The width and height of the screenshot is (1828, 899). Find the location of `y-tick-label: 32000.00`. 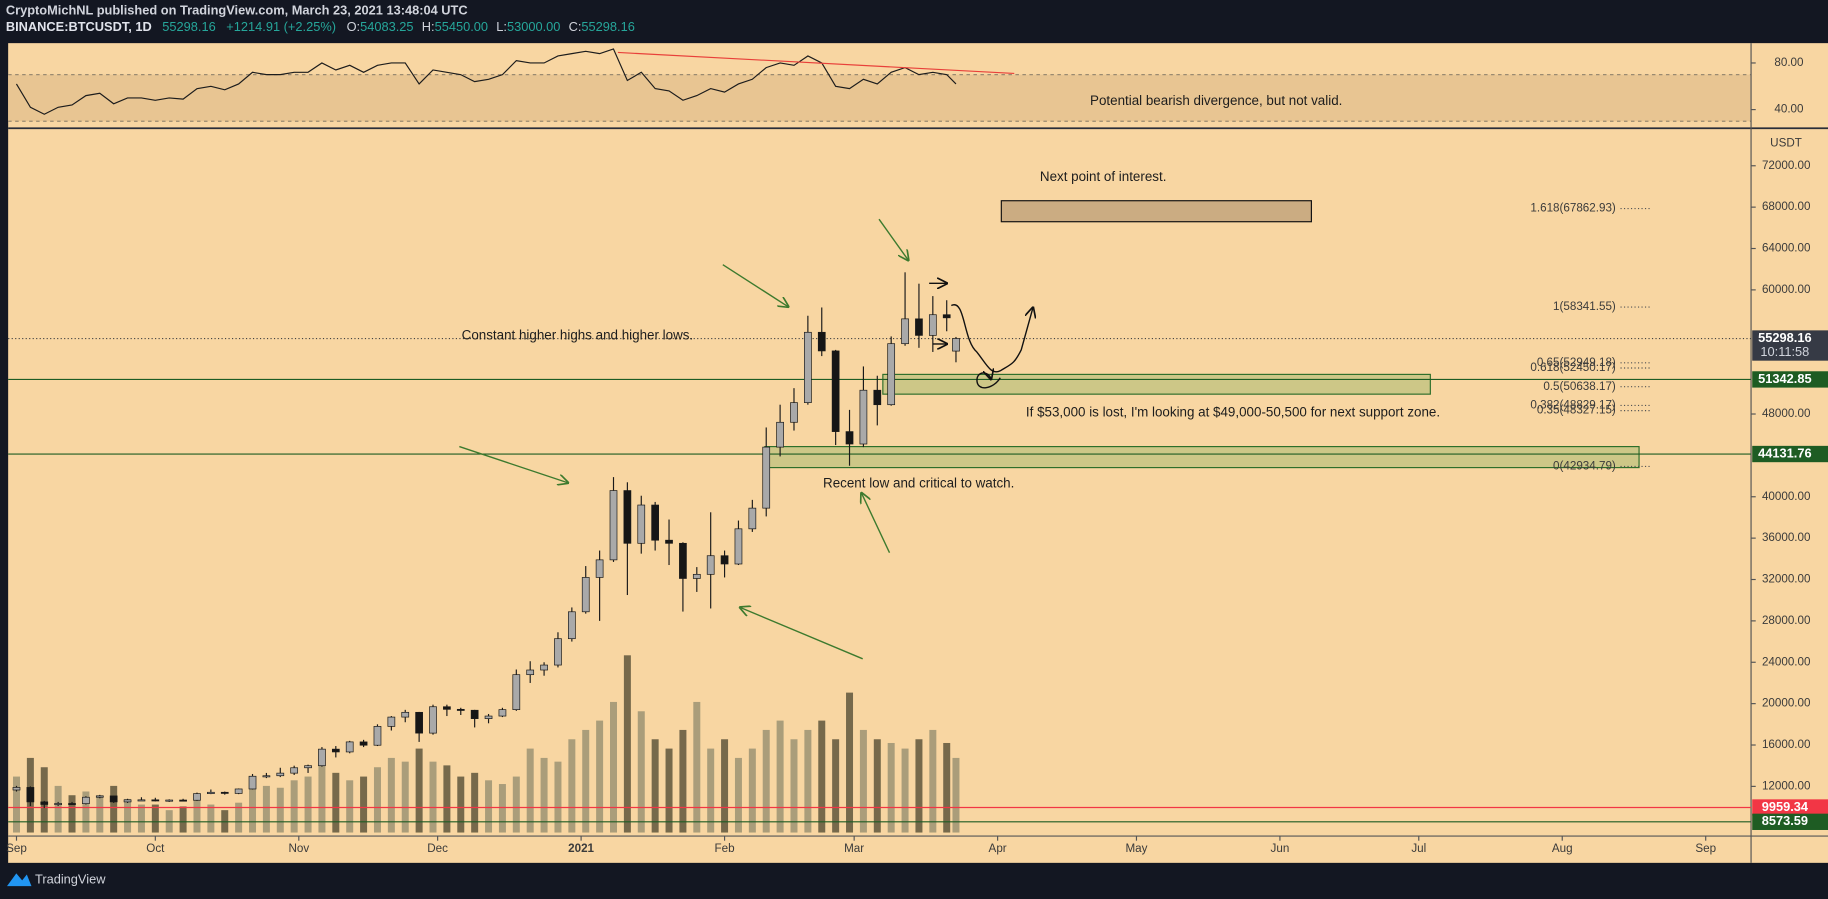

y-tick-label: 32000.00 is located at coordinates (1786, 579).